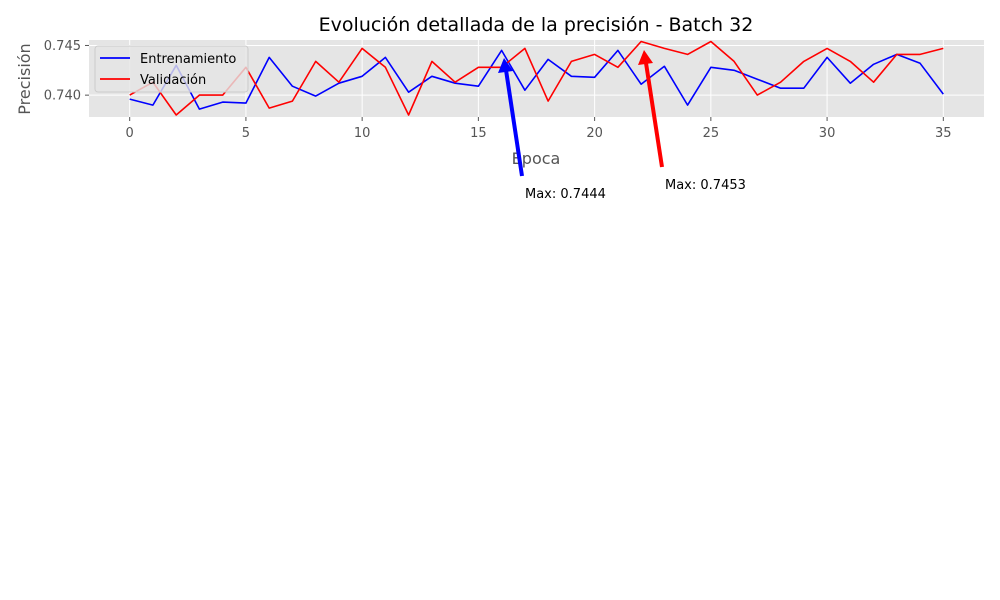 Image resolution: width=1000 pixels, height=600 pixels. Describe the element at coordinates (552, 130) in the screenshot. I see `annotation-max-entrenamiento: Max: 0.7444` at that location.